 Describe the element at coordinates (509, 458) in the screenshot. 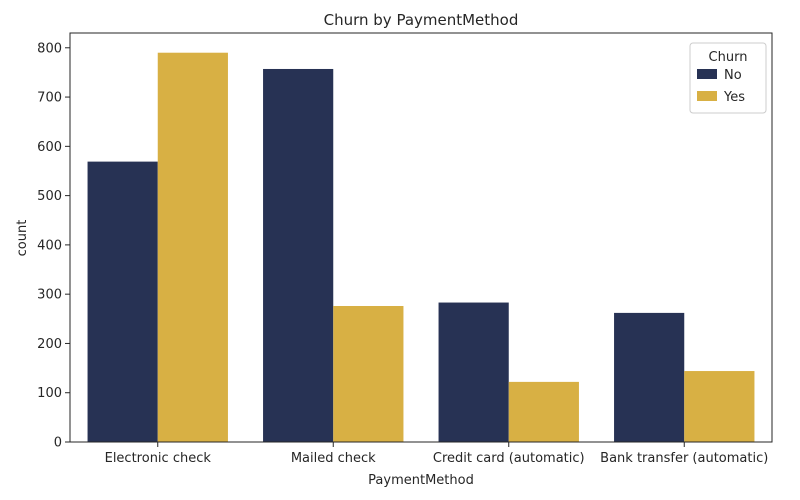

I see `x-tick-label: Credit card (automatic)` at that location.